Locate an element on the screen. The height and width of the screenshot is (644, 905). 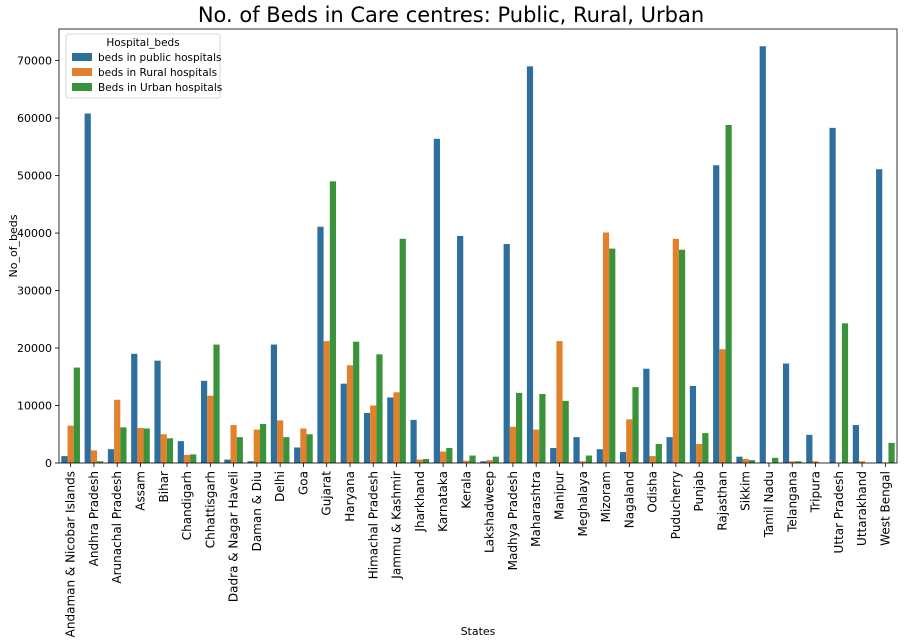
x-tick-label: Daman & Diu is located at coordinates (257, 511).